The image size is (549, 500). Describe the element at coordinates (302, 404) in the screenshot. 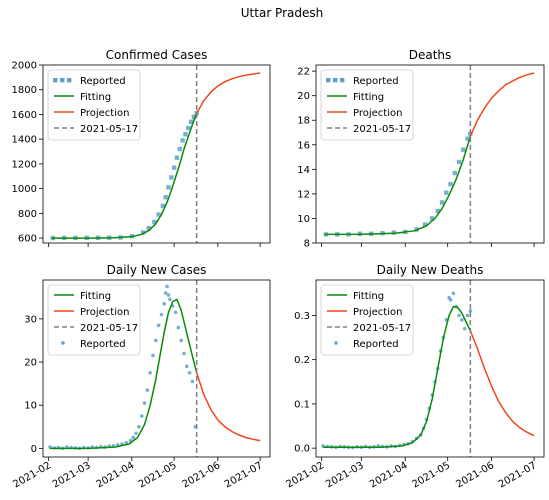

I see `y-tick-label: 0.1` at that location.